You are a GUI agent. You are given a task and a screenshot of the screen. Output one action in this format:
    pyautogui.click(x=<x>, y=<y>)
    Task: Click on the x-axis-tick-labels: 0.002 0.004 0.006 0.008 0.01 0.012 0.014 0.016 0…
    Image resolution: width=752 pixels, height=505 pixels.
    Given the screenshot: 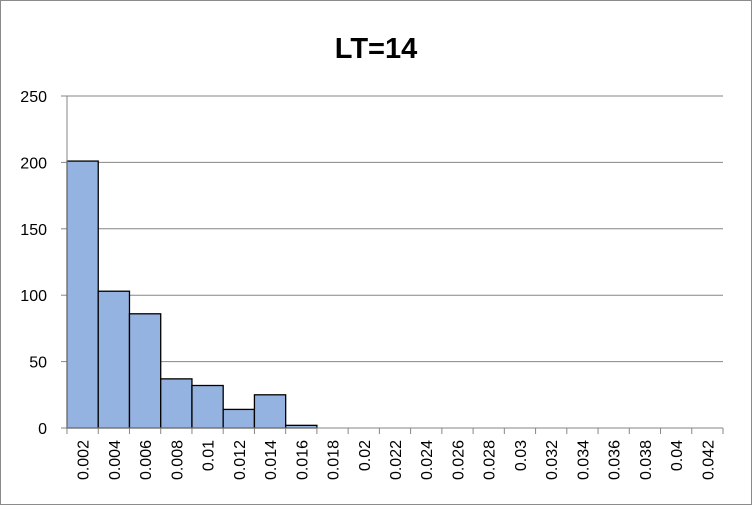 What is the action you would take?
    pyautogui.click(x=397, y=460)
    